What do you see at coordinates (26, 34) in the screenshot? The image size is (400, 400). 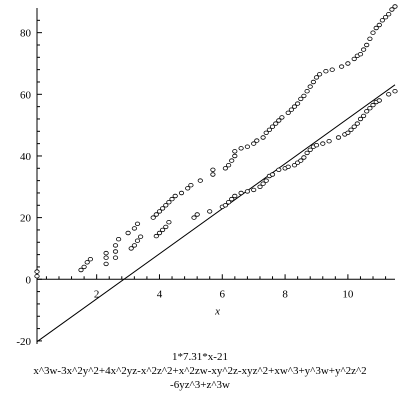 I see `y-tick-label: 80` at bounding box center [26, 34].